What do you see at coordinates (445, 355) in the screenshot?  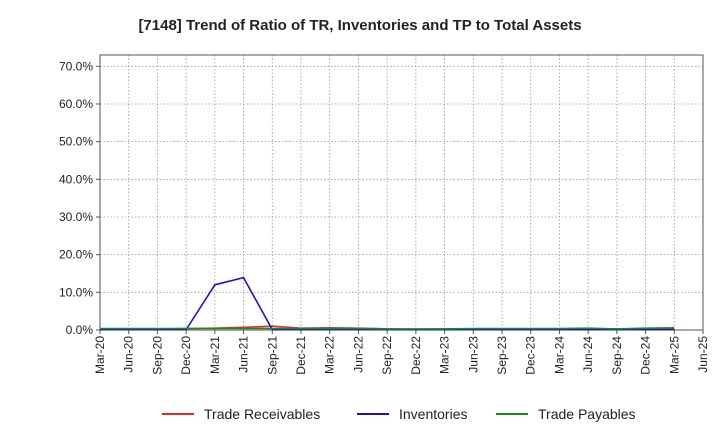 I see `x-tick-label: Mar-23` at bounding box center [445, 355].